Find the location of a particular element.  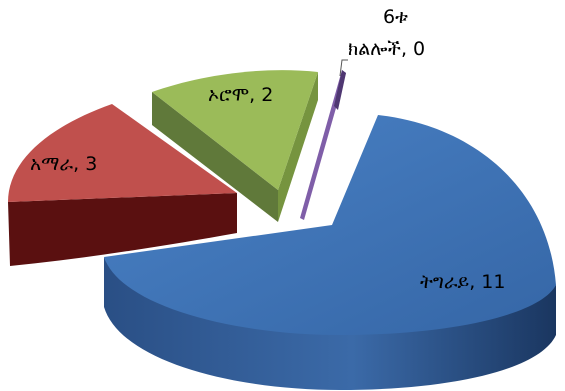

pie-slice-oromo-top is located at coordinates (235, 130).